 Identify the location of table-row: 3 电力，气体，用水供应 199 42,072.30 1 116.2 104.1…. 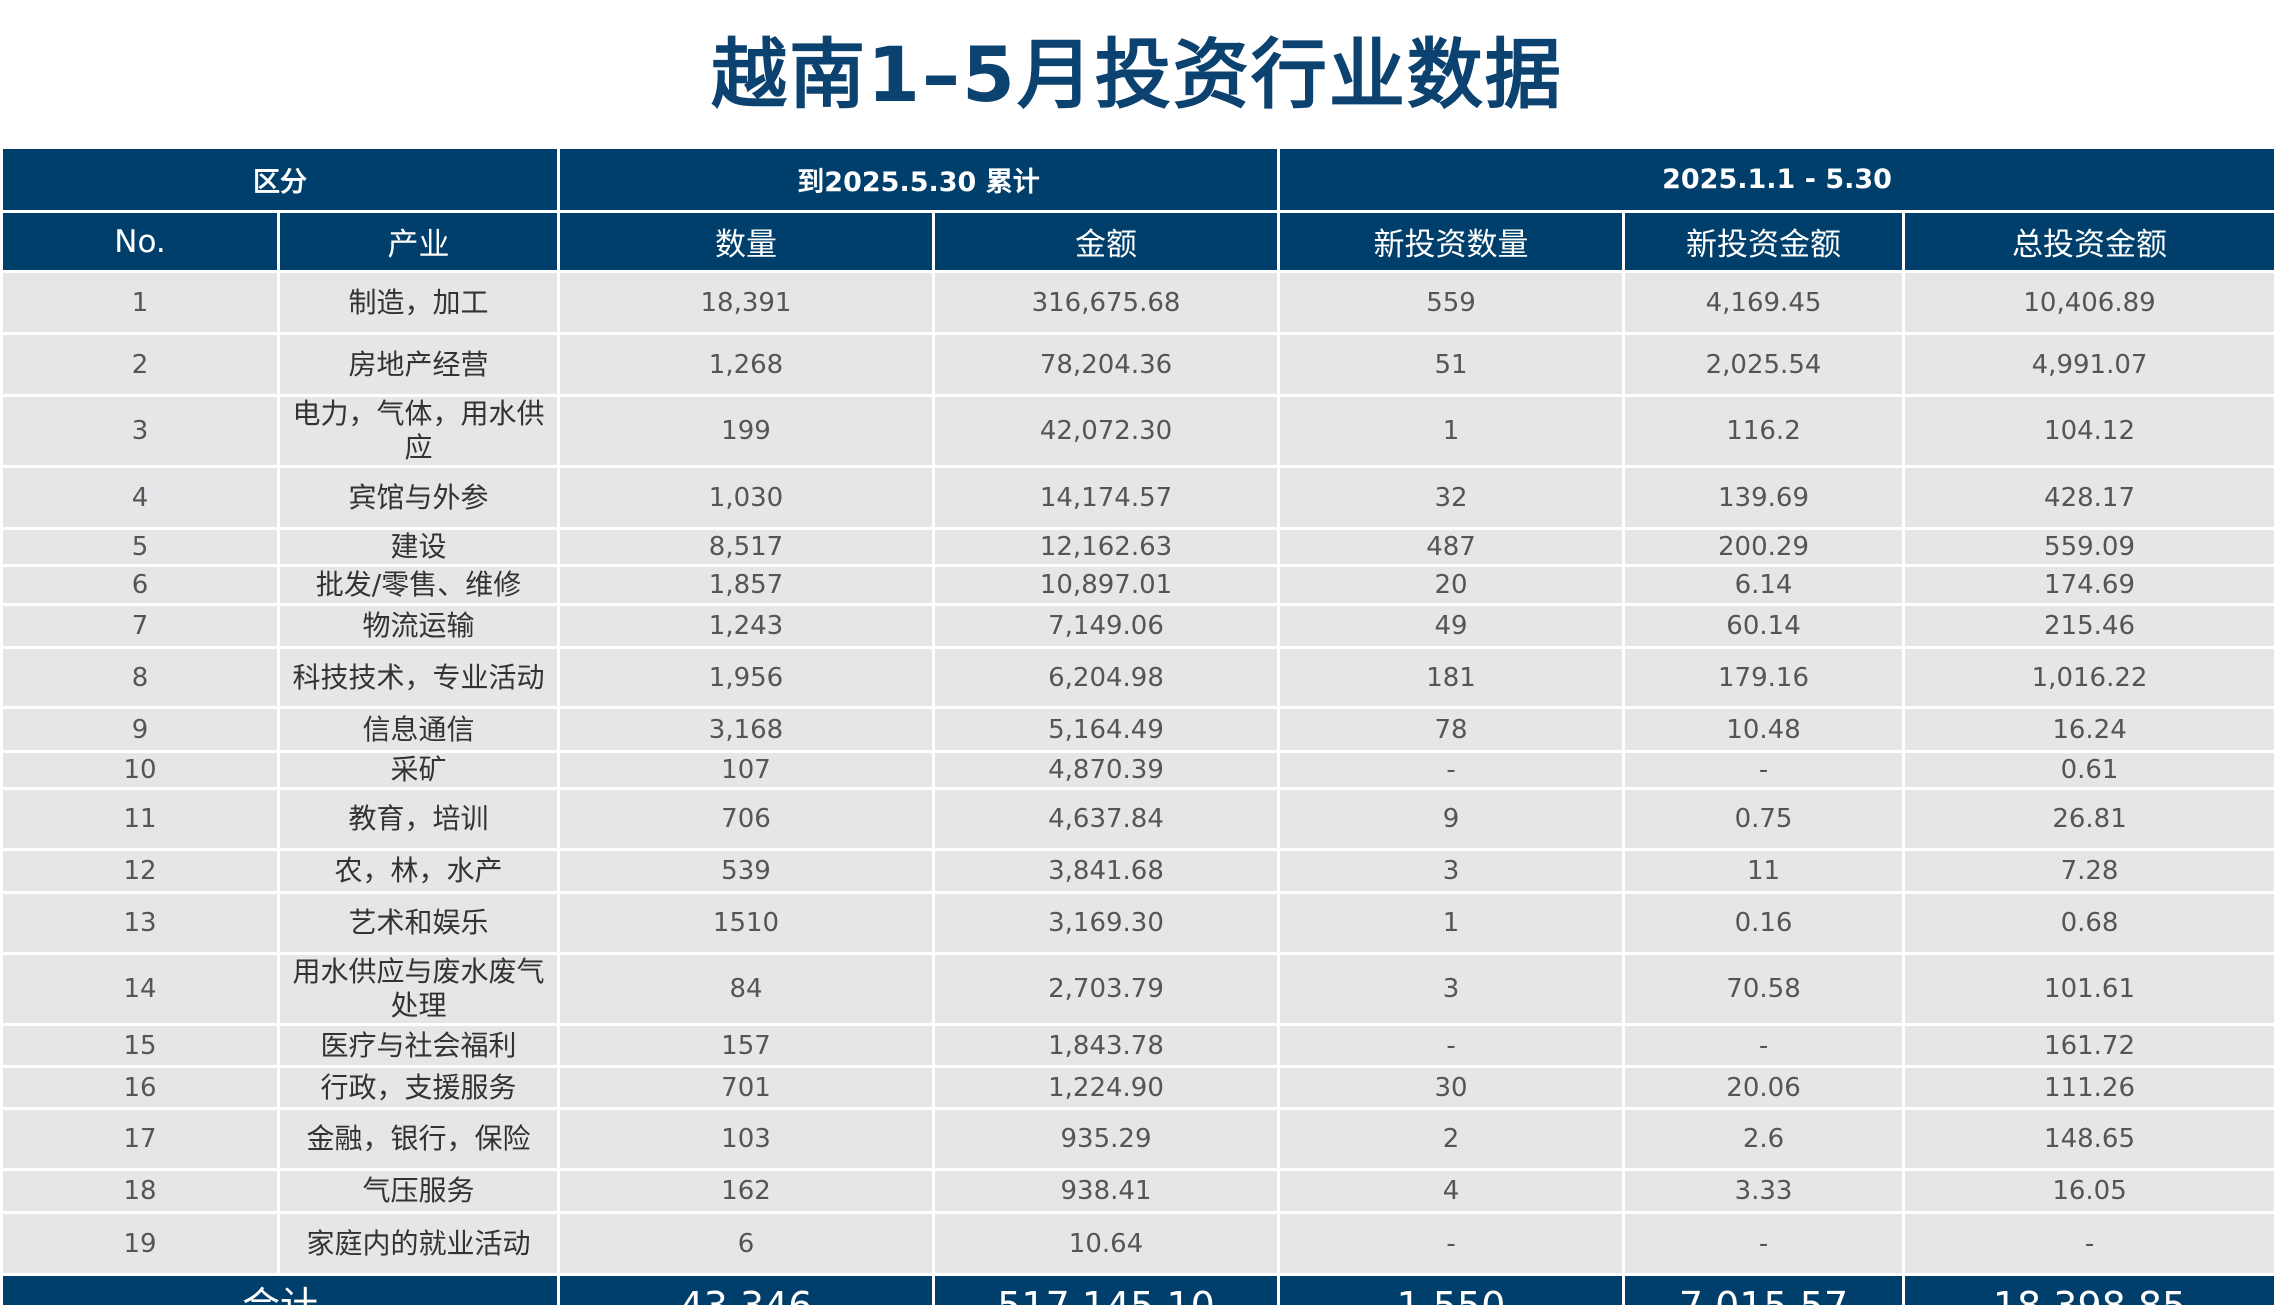
(1137, 431).